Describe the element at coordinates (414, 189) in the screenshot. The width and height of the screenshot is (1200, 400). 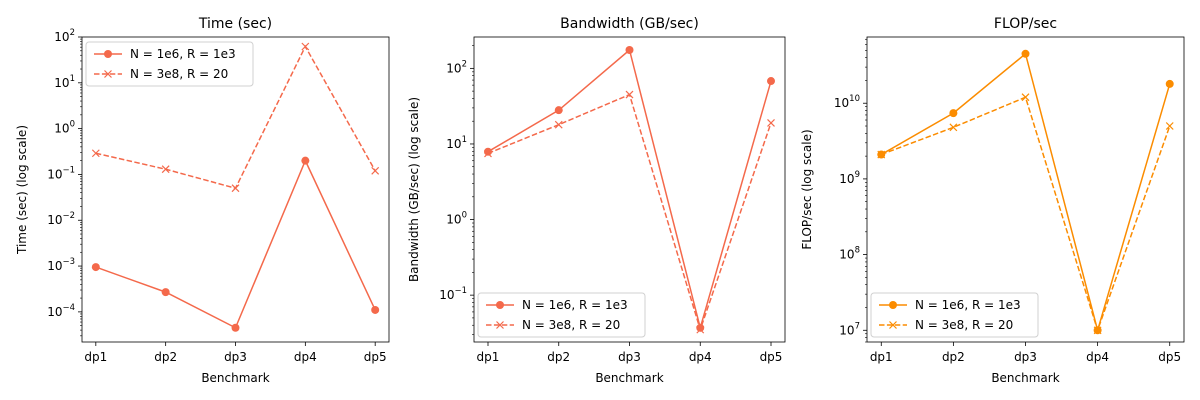
I see `y-axis-label: Bandwidth (GB/sec) (log scale)` at that location.